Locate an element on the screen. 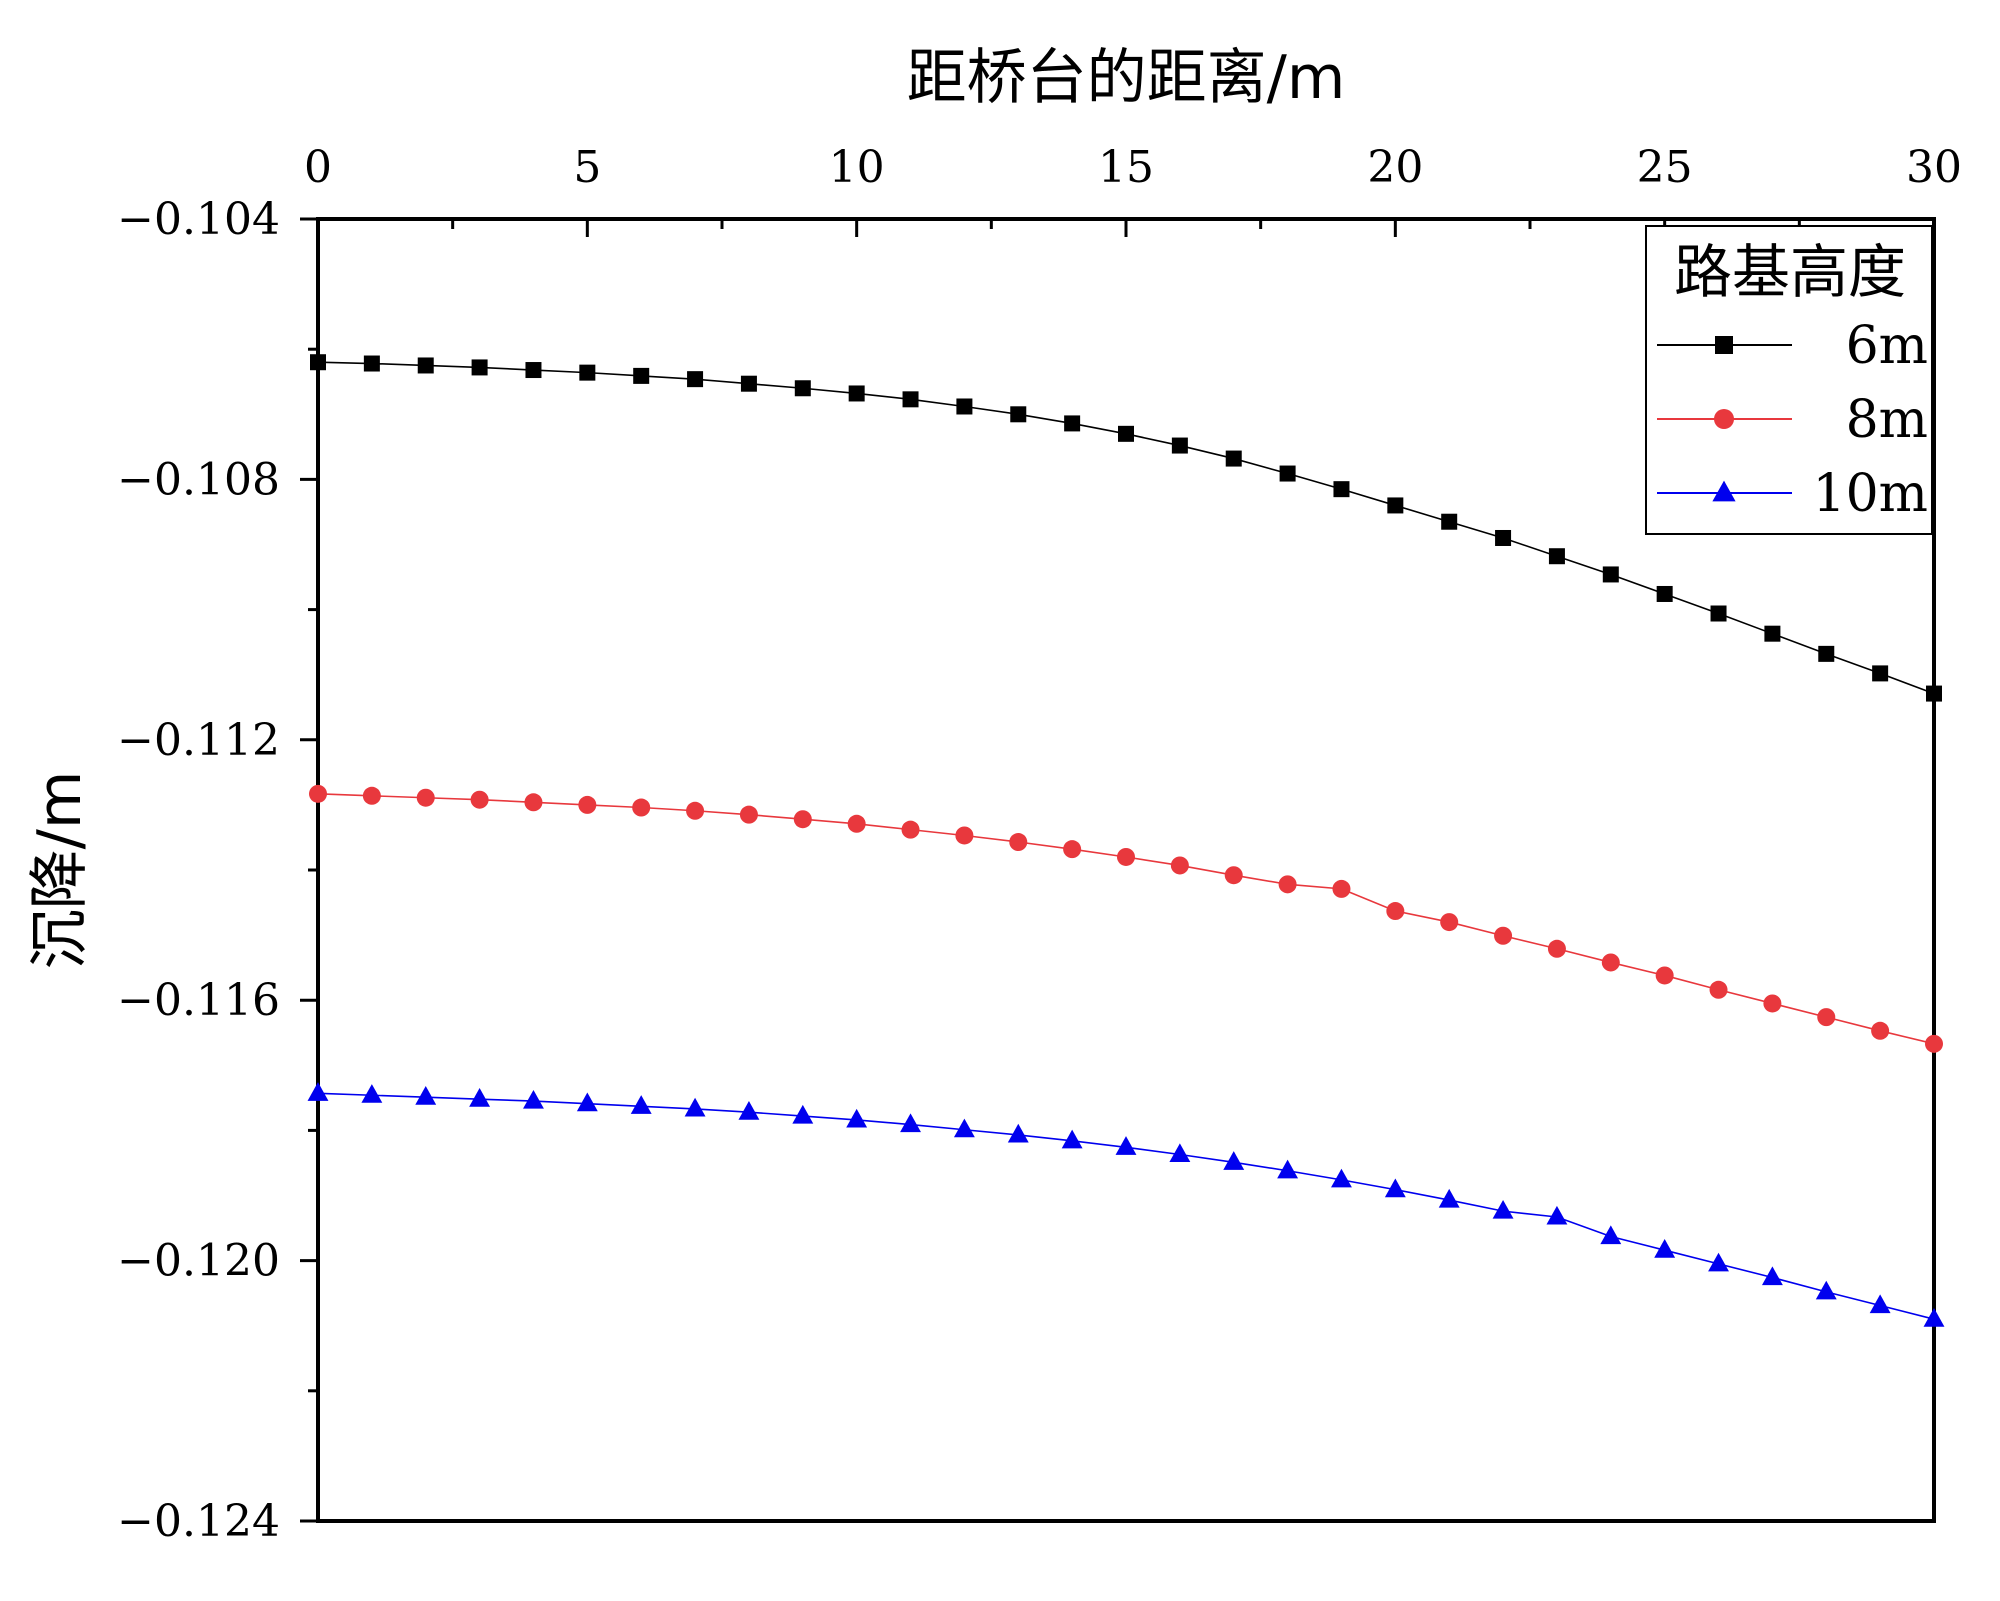 This screenshot has height=1601, width=2000. series-8m is located at coordinates (1126, 918).